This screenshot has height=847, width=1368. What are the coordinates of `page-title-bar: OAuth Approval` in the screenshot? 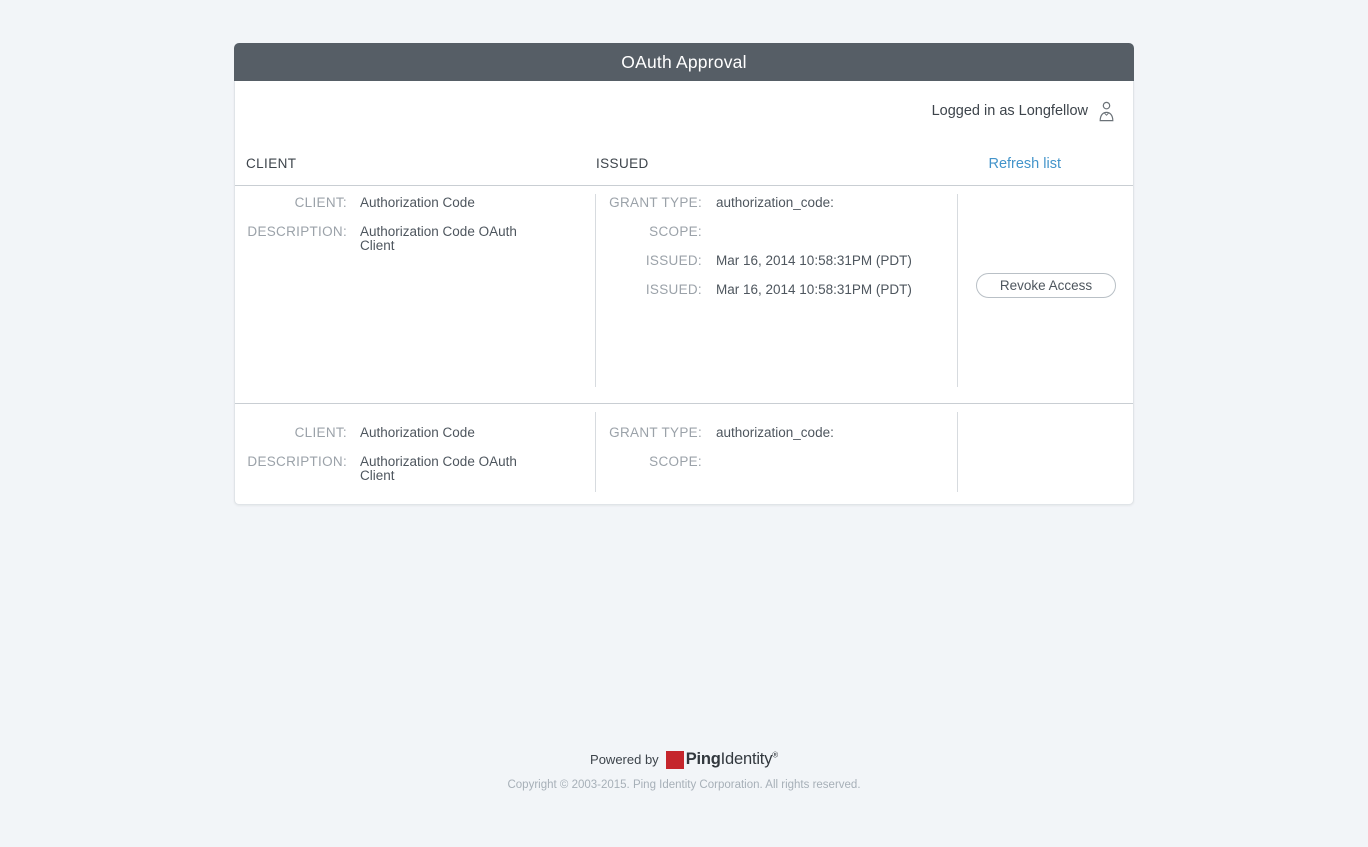 It's located at (684, 62).